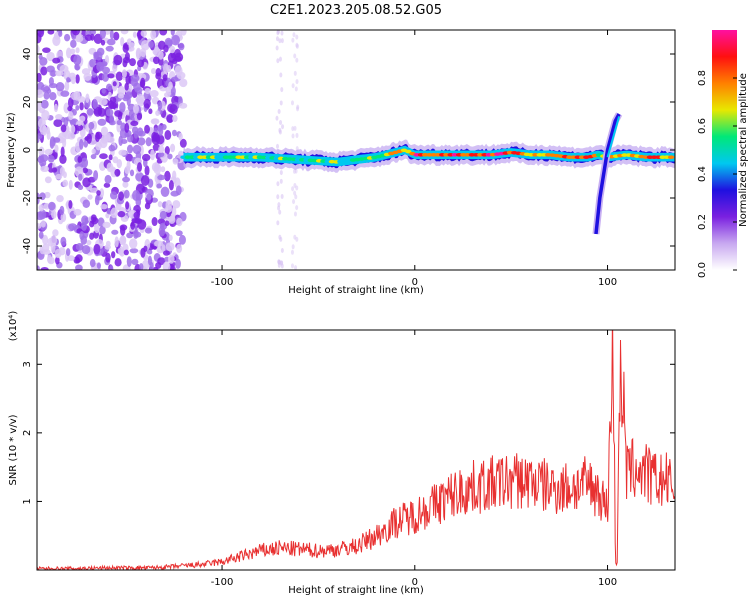 The image size is (750, 604). Describe the element at coordinates (27, 364) in the screenshot. I see `snr-ytick-label: 3` at that location.